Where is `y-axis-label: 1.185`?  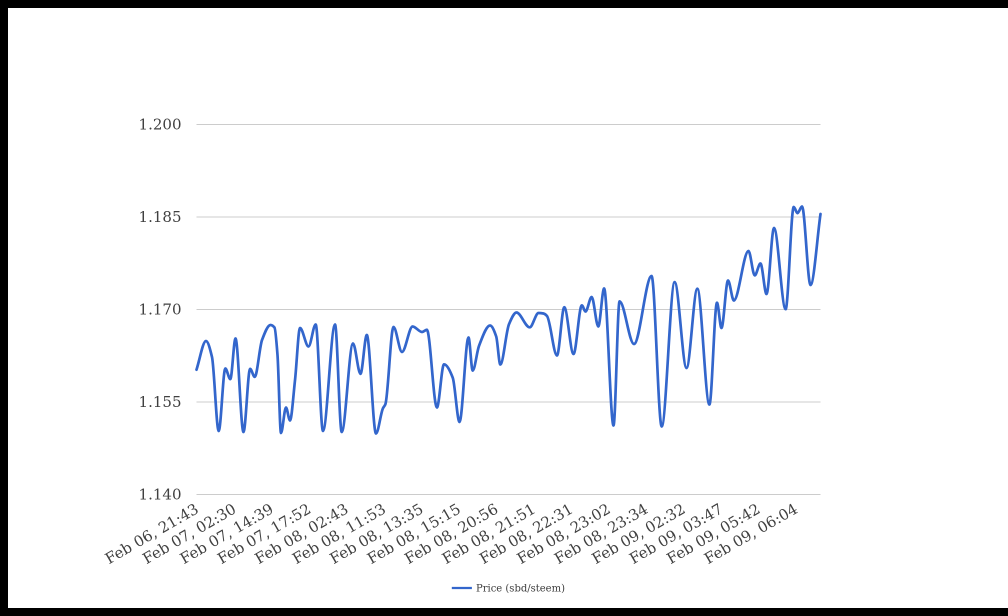
y-axis-label: 1.185 is located at coordinates (160, 217).